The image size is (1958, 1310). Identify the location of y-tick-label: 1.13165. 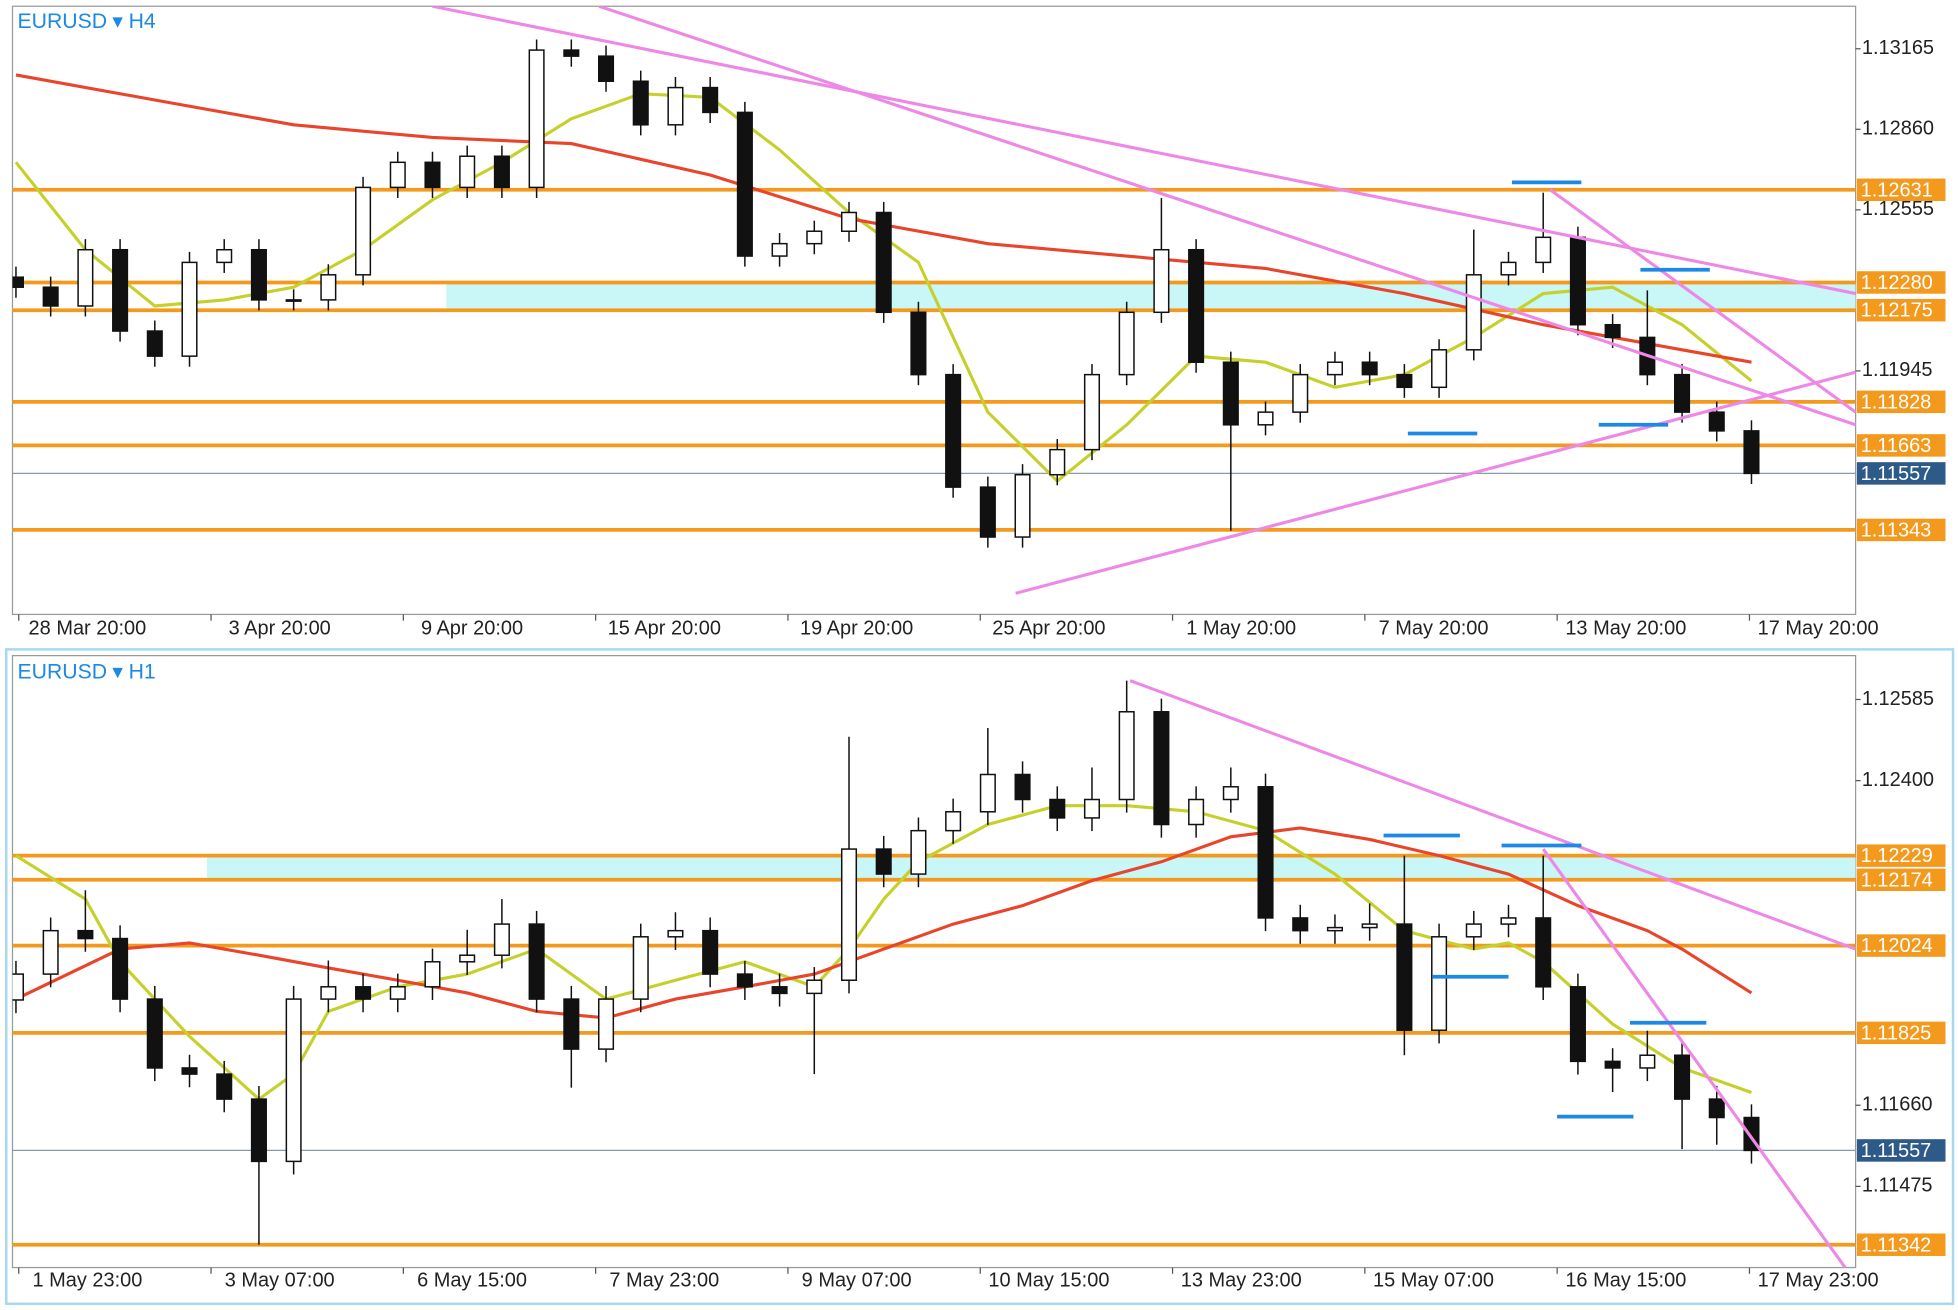
(1898, 48).